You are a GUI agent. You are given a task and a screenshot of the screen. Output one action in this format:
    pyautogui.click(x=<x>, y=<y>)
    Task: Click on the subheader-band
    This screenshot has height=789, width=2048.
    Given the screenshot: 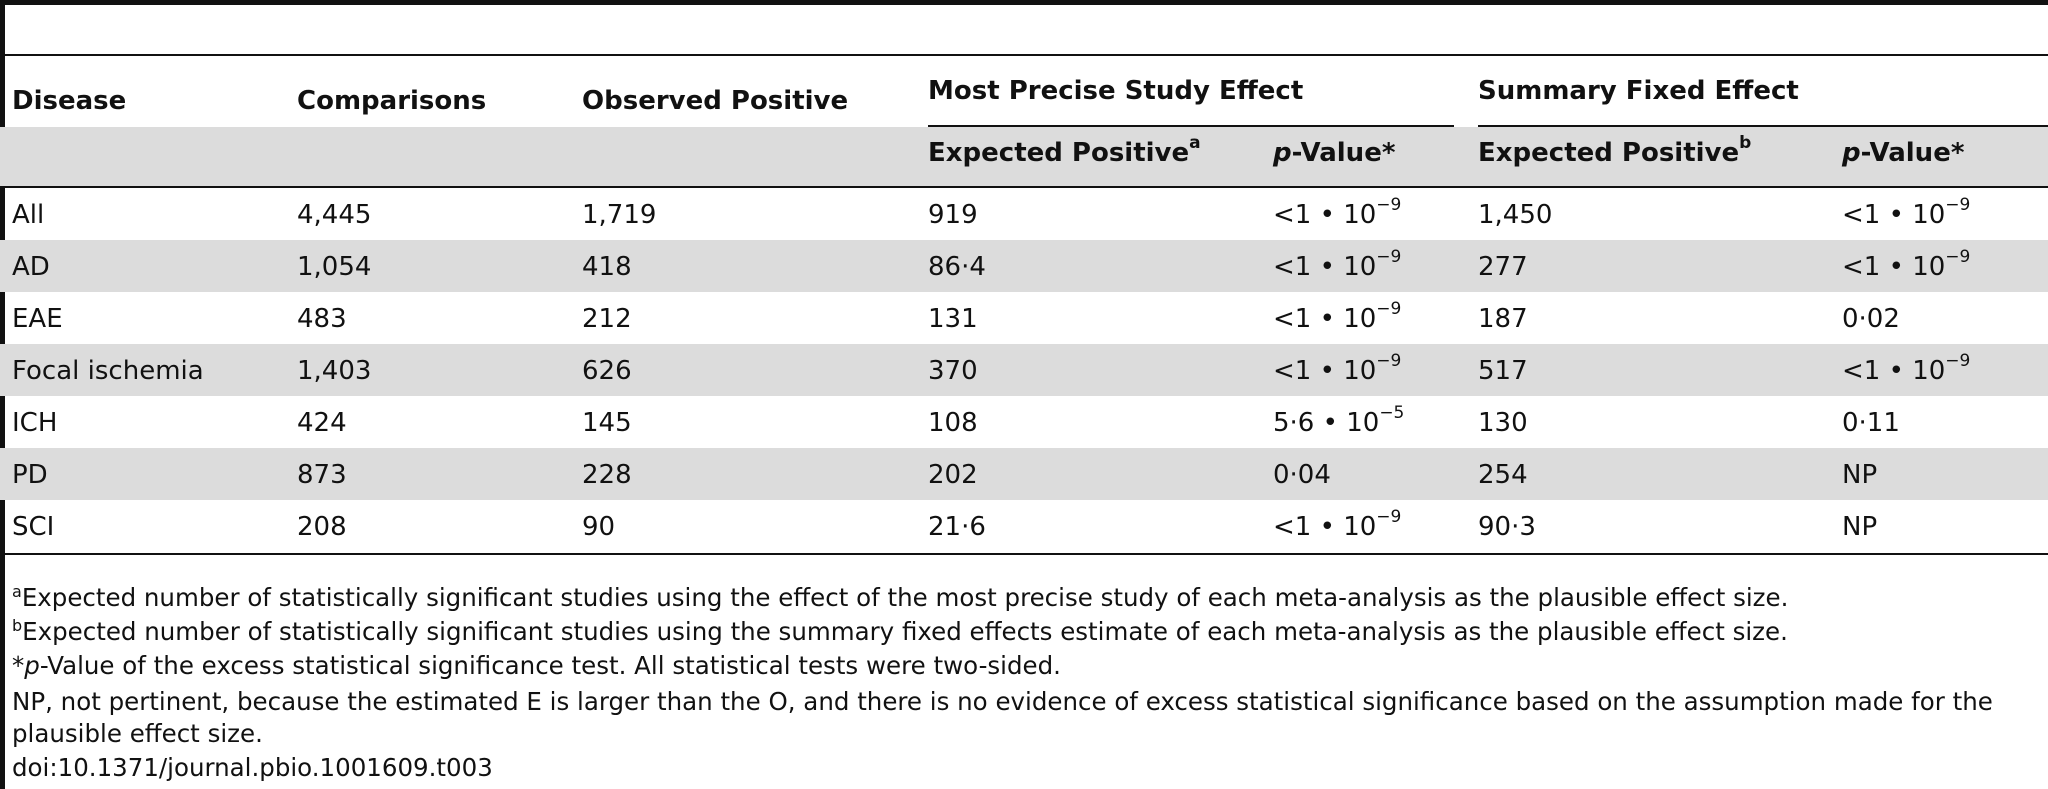 What is the action you would take?
    pyautogui.click(x=1024, y=157)
    